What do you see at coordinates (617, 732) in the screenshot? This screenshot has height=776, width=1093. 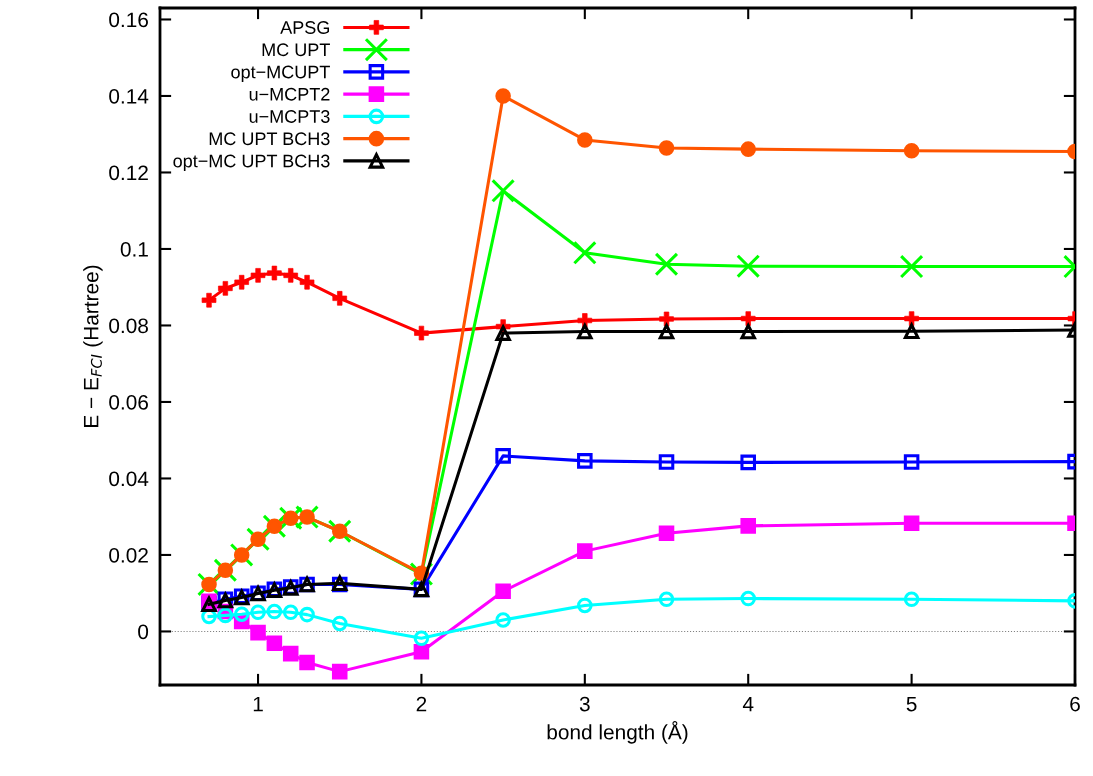 I see `x-axis-title: bond length (Å)` at bounding box center [617, 732].